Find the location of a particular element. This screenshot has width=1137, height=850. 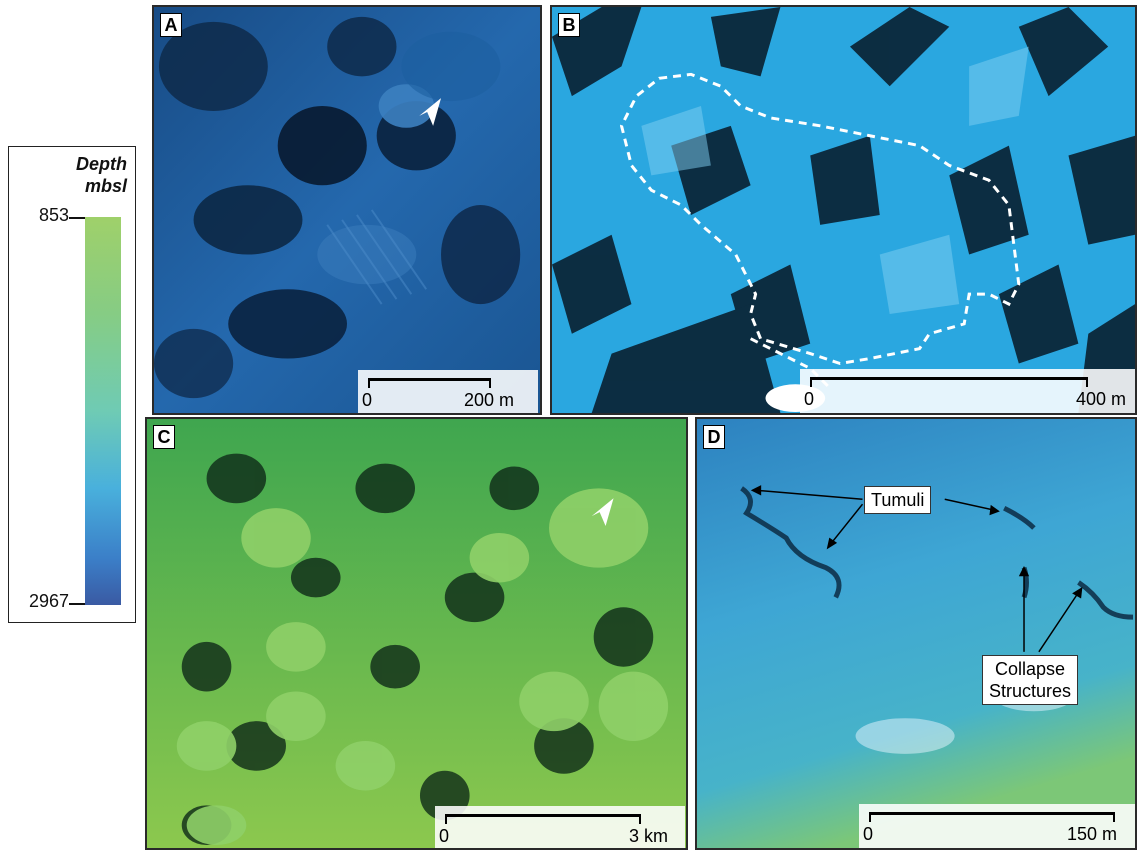

tumuli-label: Tumuli is located at coordinates (898, 500).